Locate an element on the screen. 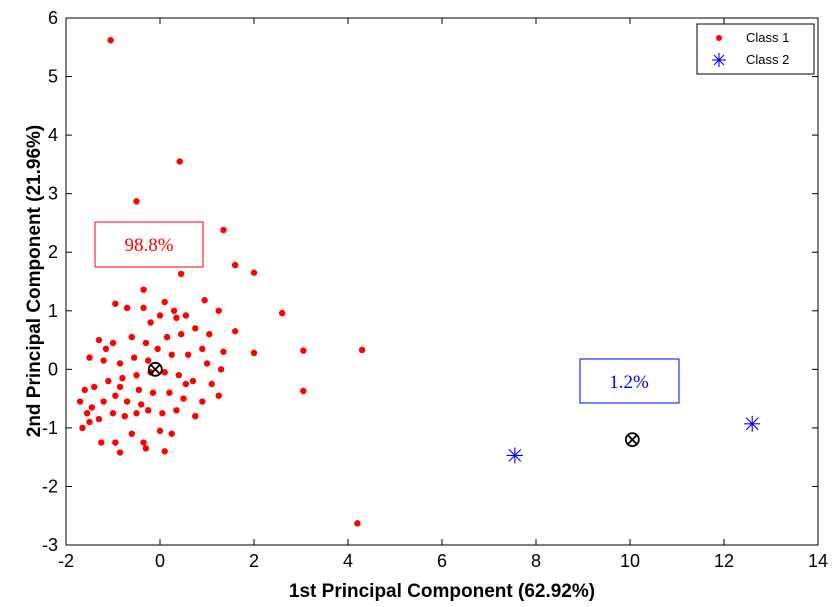 The image size is (833, 607). y-tick-label: 5 is located at coordinates (53, 77).